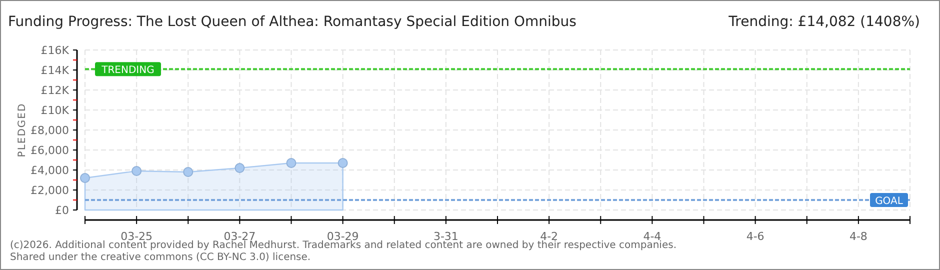 The image size is (940, 270). I want to click on y-tick-label: £2,000, so click(49, 190).